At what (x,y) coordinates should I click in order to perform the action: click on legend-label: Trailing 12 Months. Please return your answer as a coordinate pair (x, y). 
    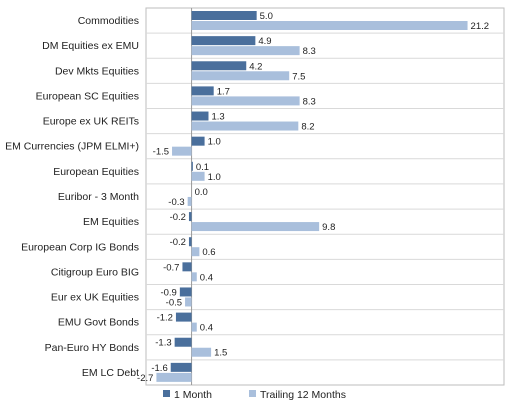
    Looking at the image, I should click on (303, 395).